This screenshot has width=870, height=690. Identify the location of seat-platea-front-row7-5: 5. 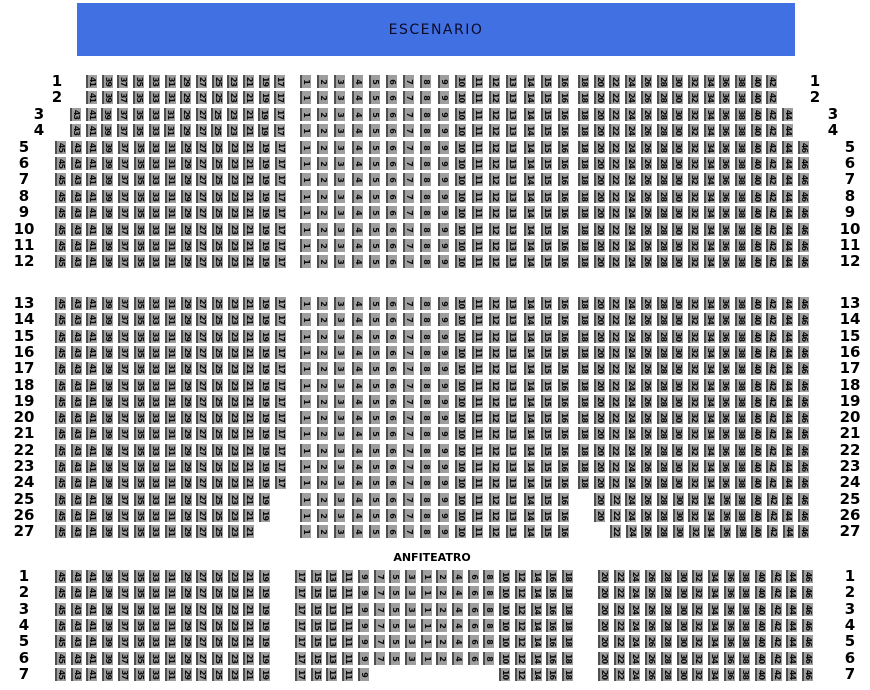
(374, 179).